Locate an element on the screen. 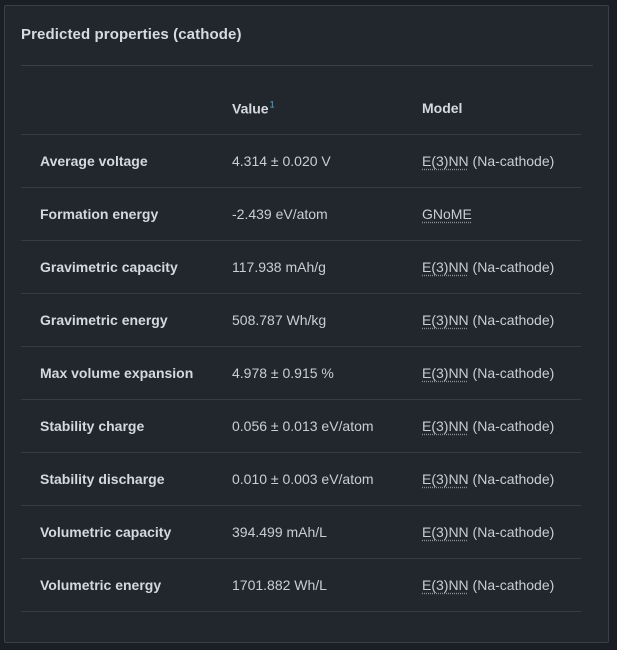  panel-divider is located at coordinates (307, 65).